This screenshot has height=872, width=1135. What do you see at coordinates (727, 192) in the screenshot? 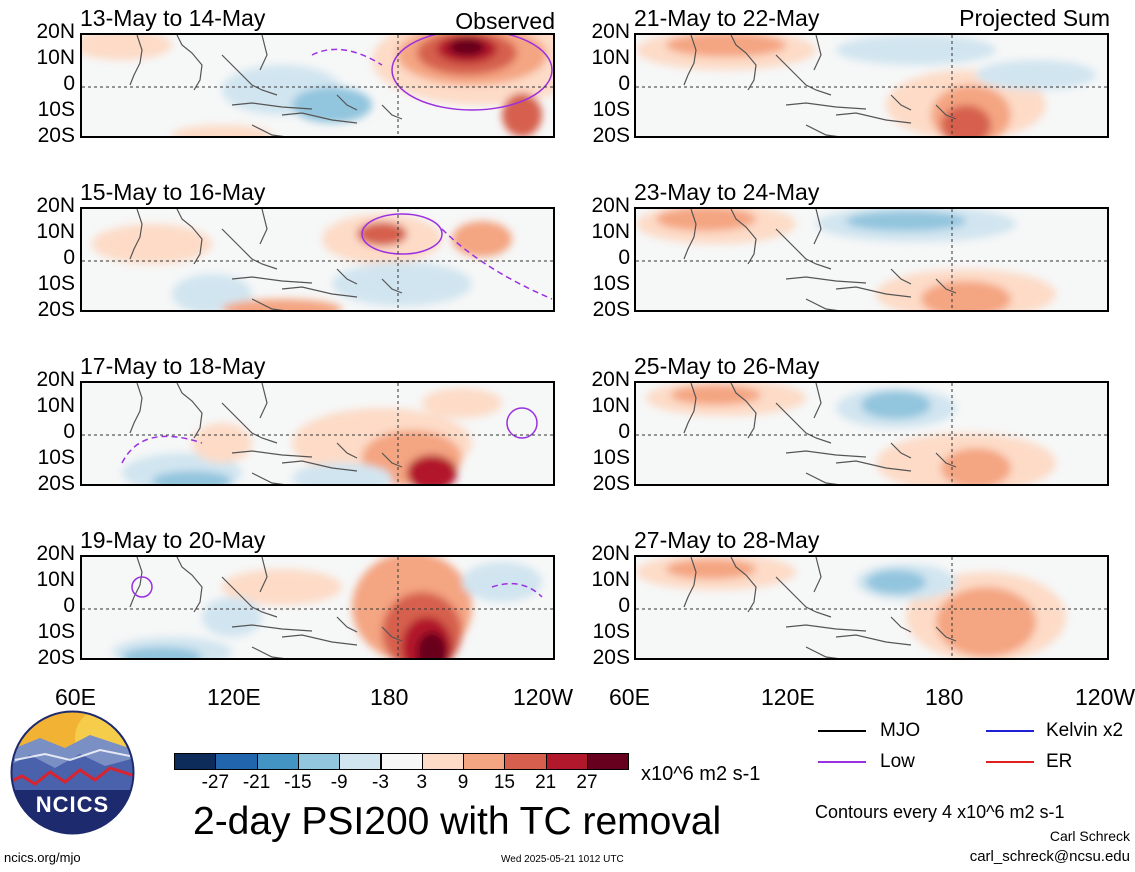
I see `panel-title: 23-May to 24-May` at bounding box center [727, 192].